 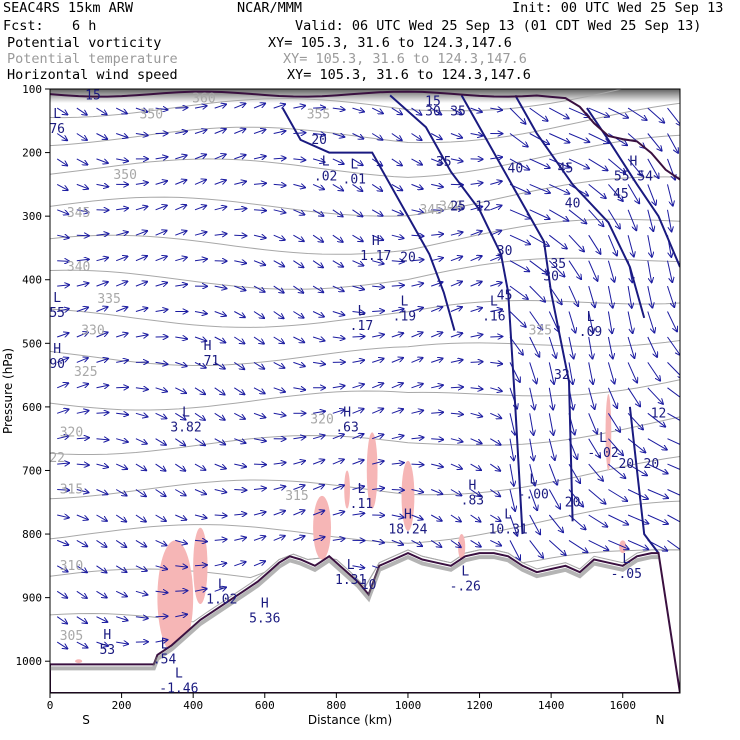 What do you see at coordinates (350, 720) in the screenshot?
I see `x-axis-label: Distance (km)` at bounding box center [350, 720].